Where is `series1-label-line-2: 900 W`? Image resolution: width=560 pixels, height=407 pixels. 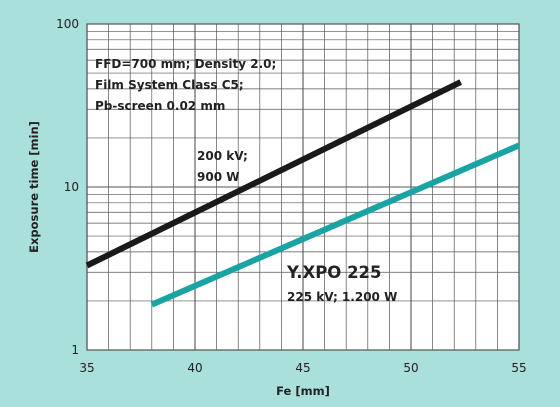
series1-label-line-2: 900 W is located at coordinates (218, 177).